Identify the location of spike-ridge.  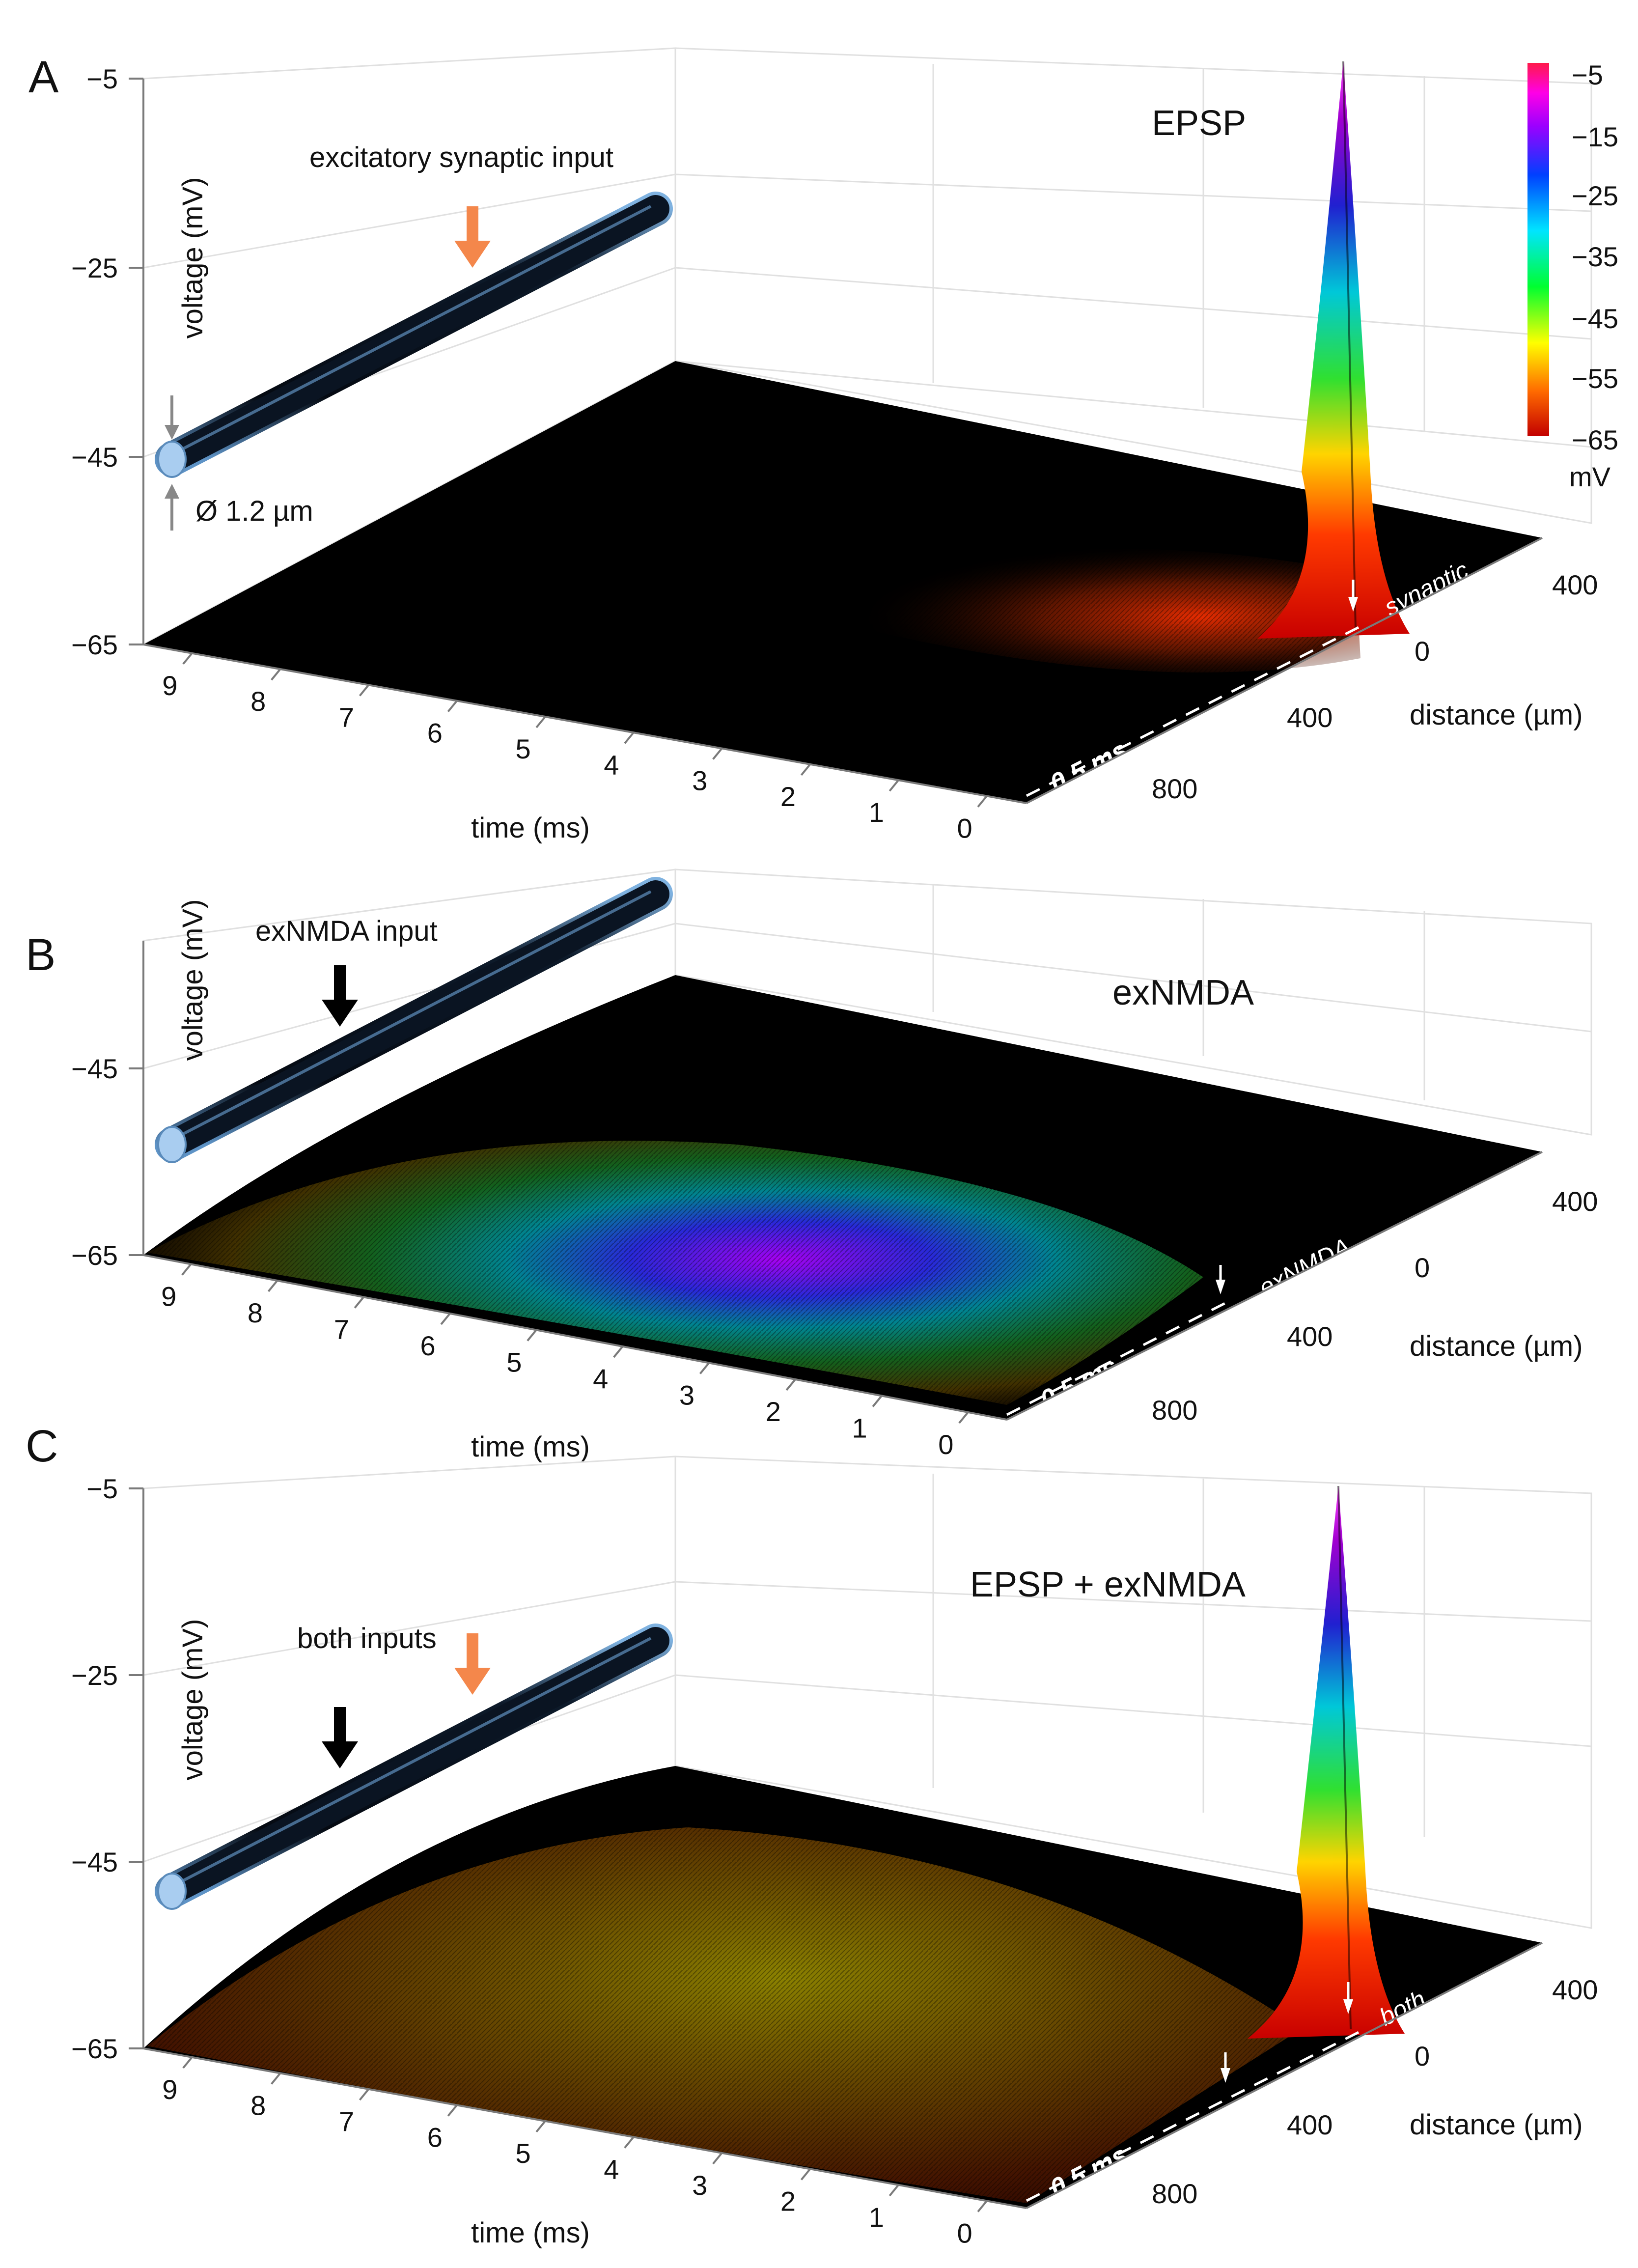
(1349, 345).